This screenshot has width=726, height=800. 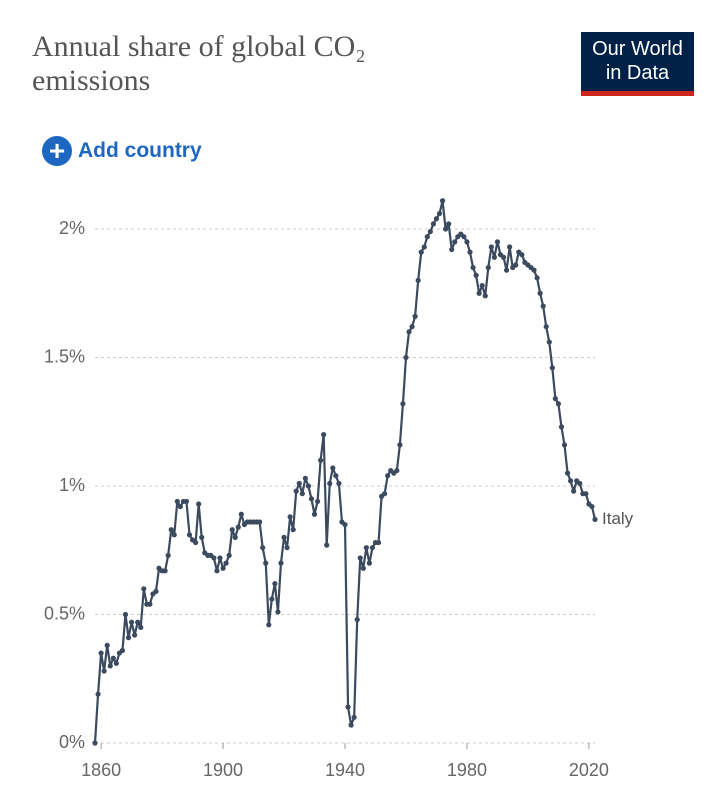 I want to click on x-tick-label: 1940, so click(x=345, y=770).